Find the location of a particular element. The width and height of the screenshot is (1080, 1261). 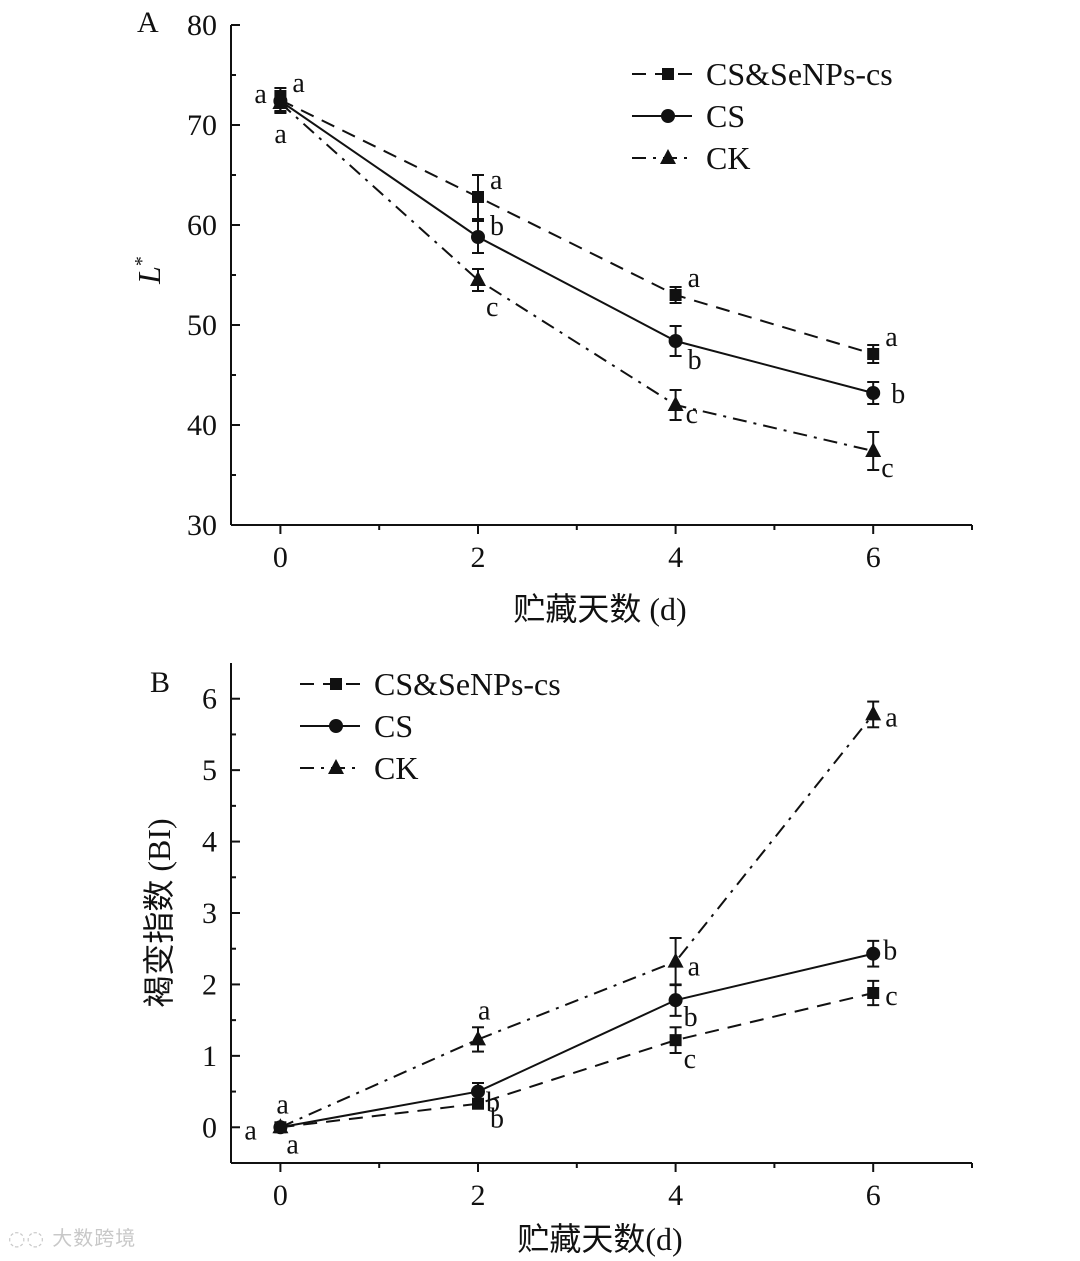

series-cs-senps-cs: a a a a is located at coordinates (586, 216).